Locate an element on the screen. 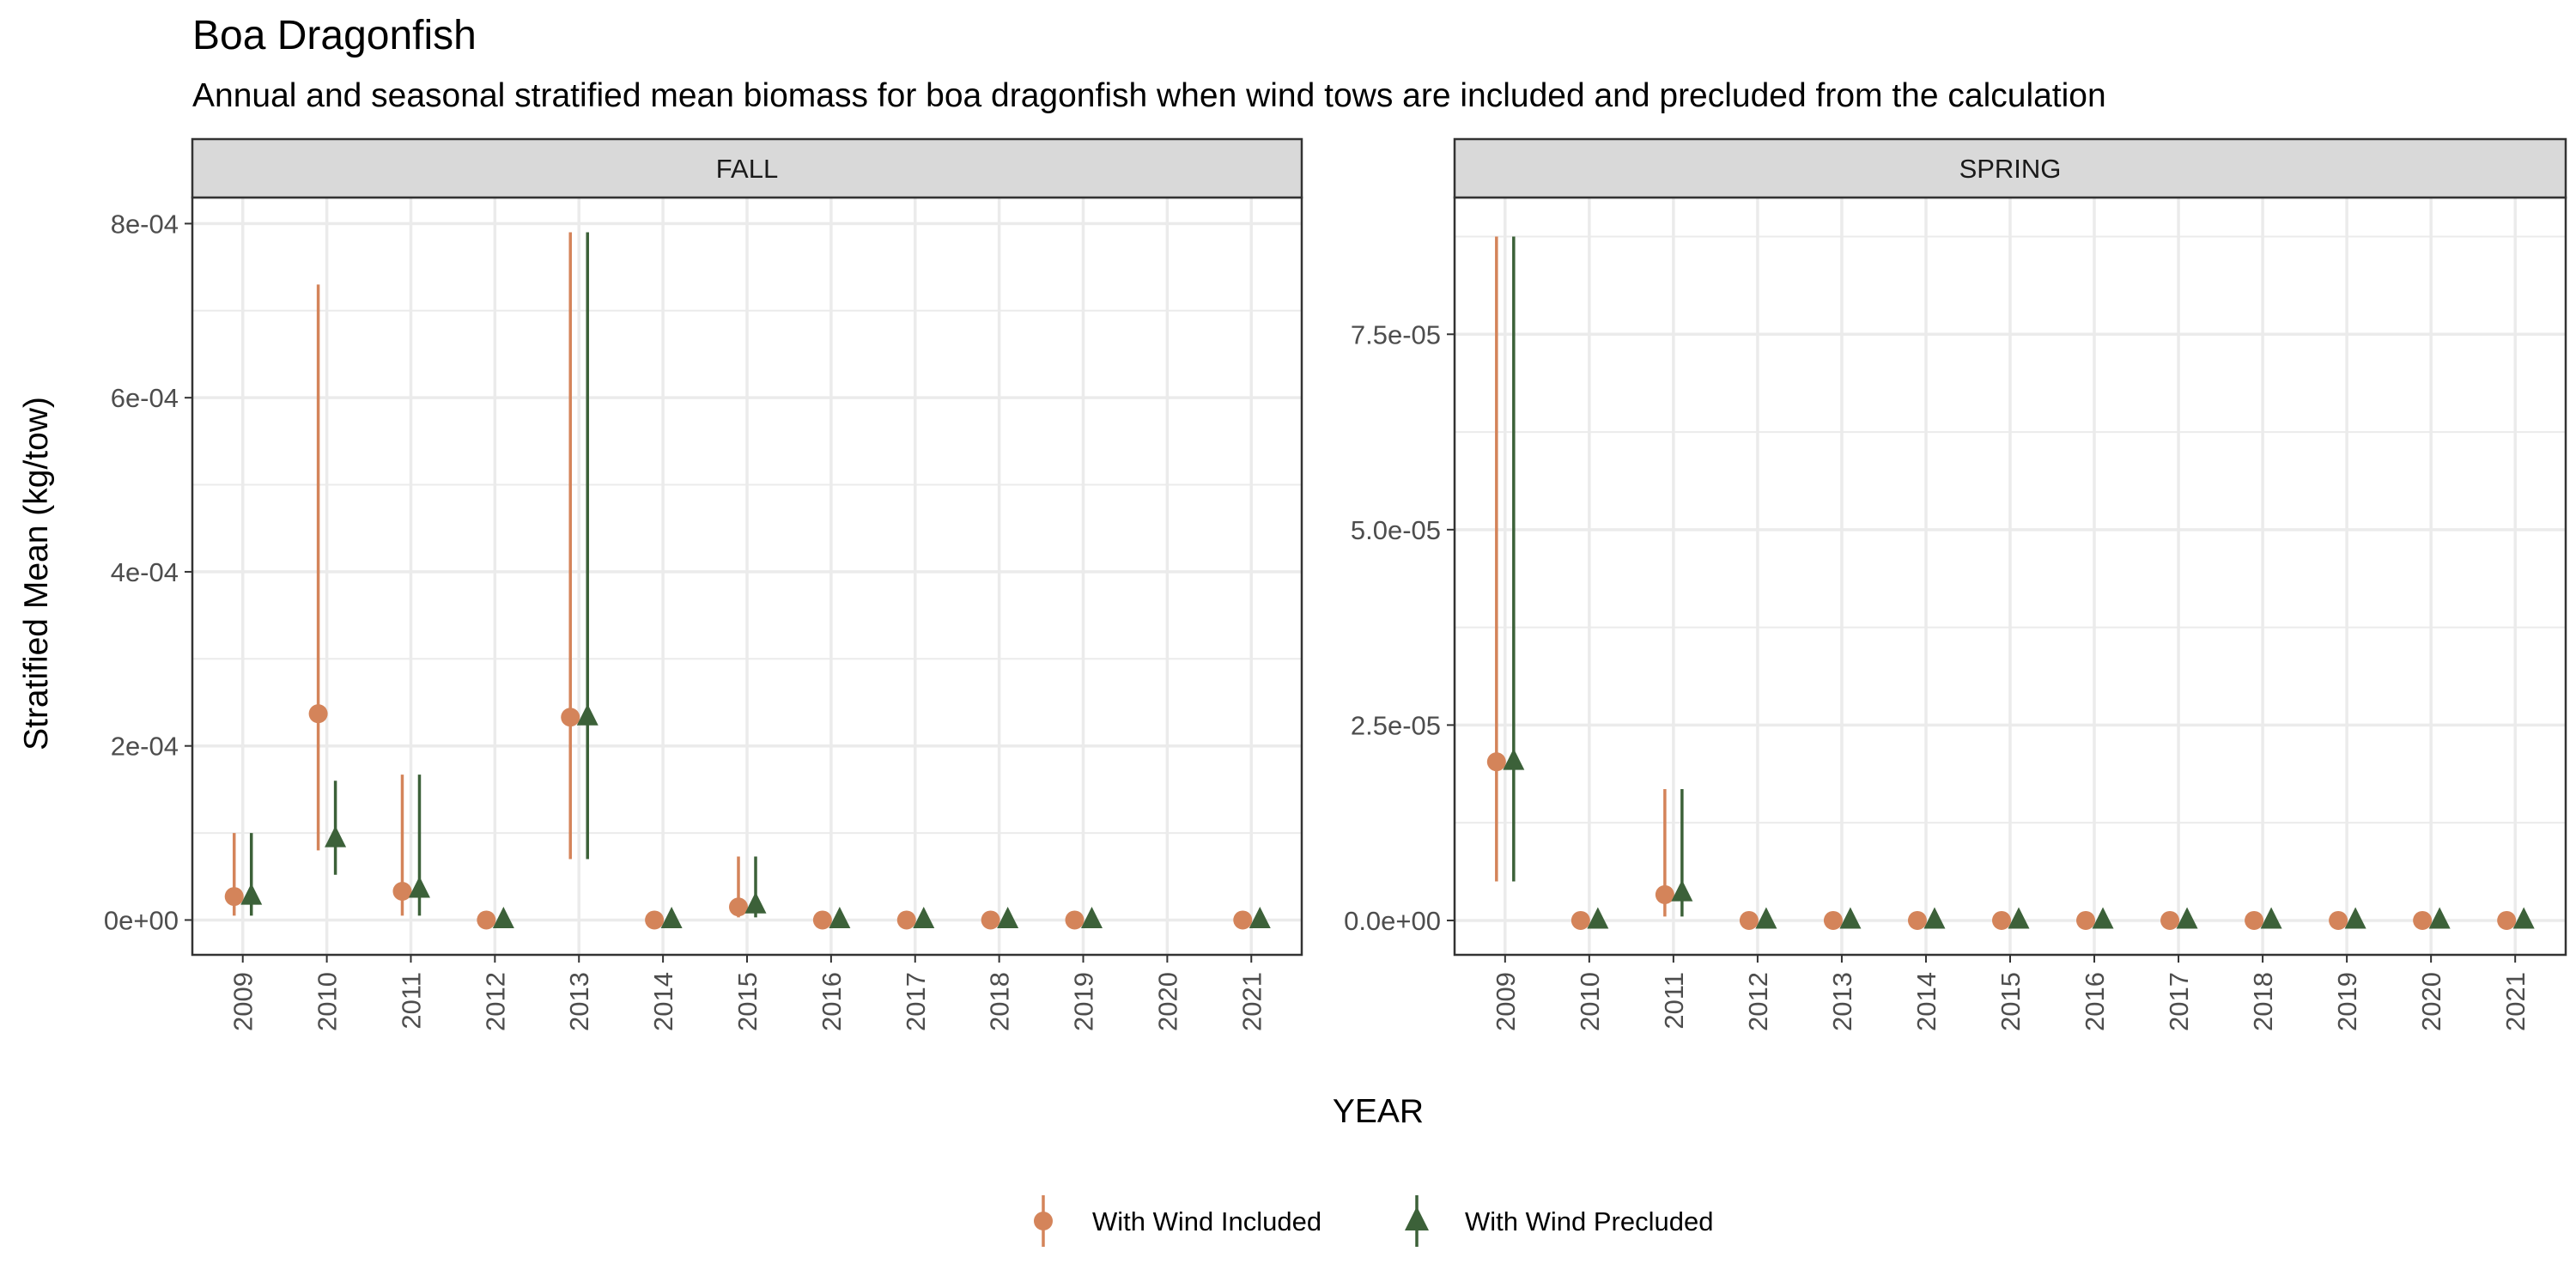 The height and width of the screenshot is (1288, 2576). y-tick-label: 8e-04 is located at coordinates (145, 224).